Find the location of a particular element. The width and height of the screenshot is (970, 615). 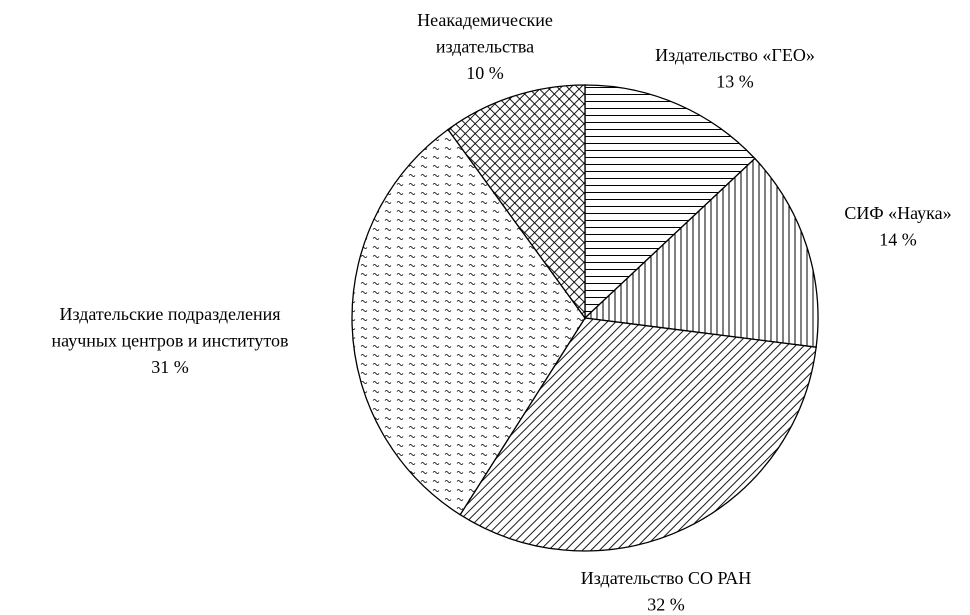

slice-label-line: СИФ «Наука» is located at coordinates (897, 213).